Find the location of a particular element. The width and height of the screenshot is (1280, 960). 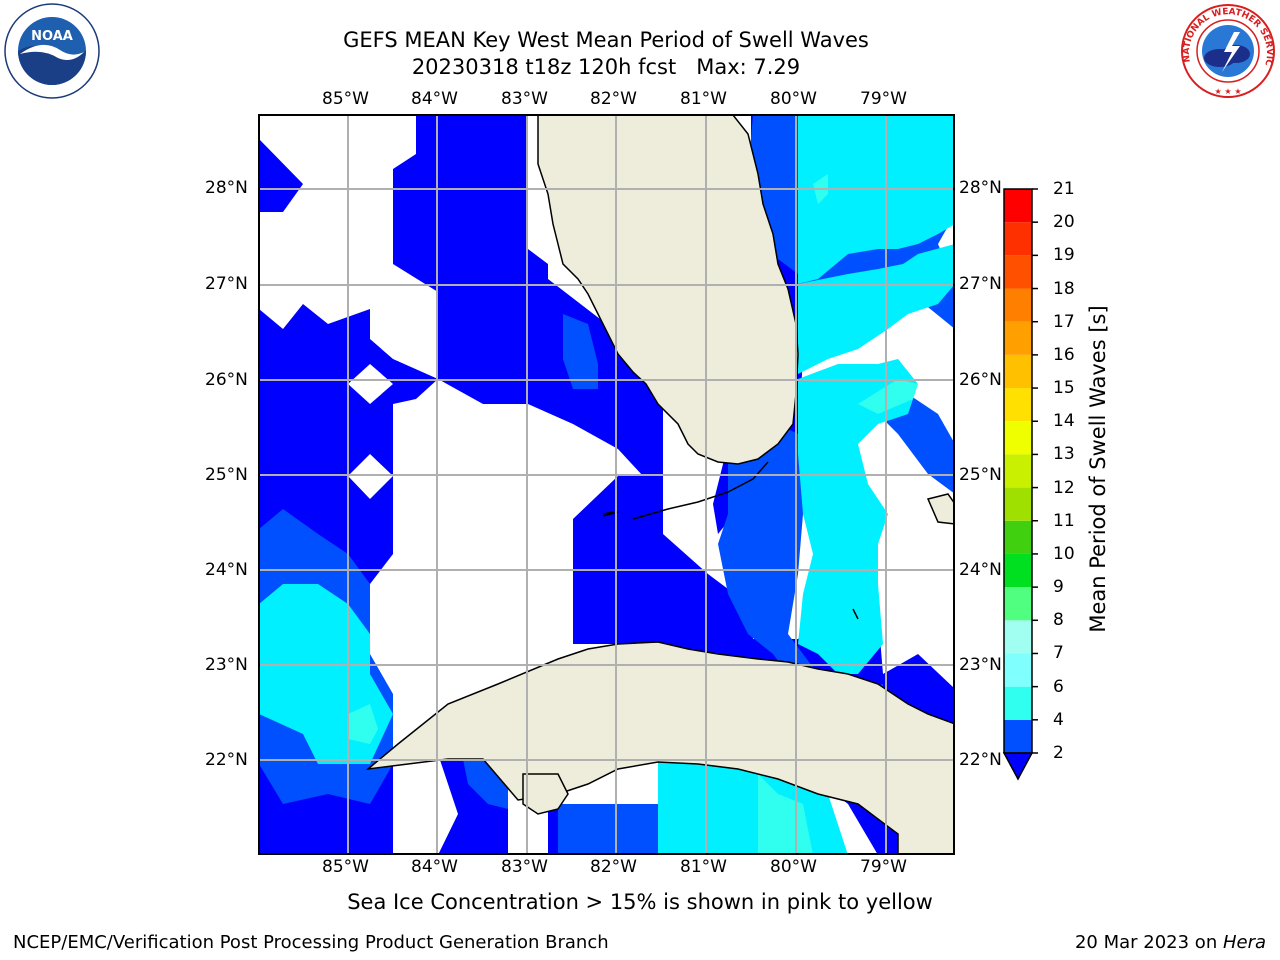

colorbar-tick-label: 15 is located at coordinates (1064, 388).